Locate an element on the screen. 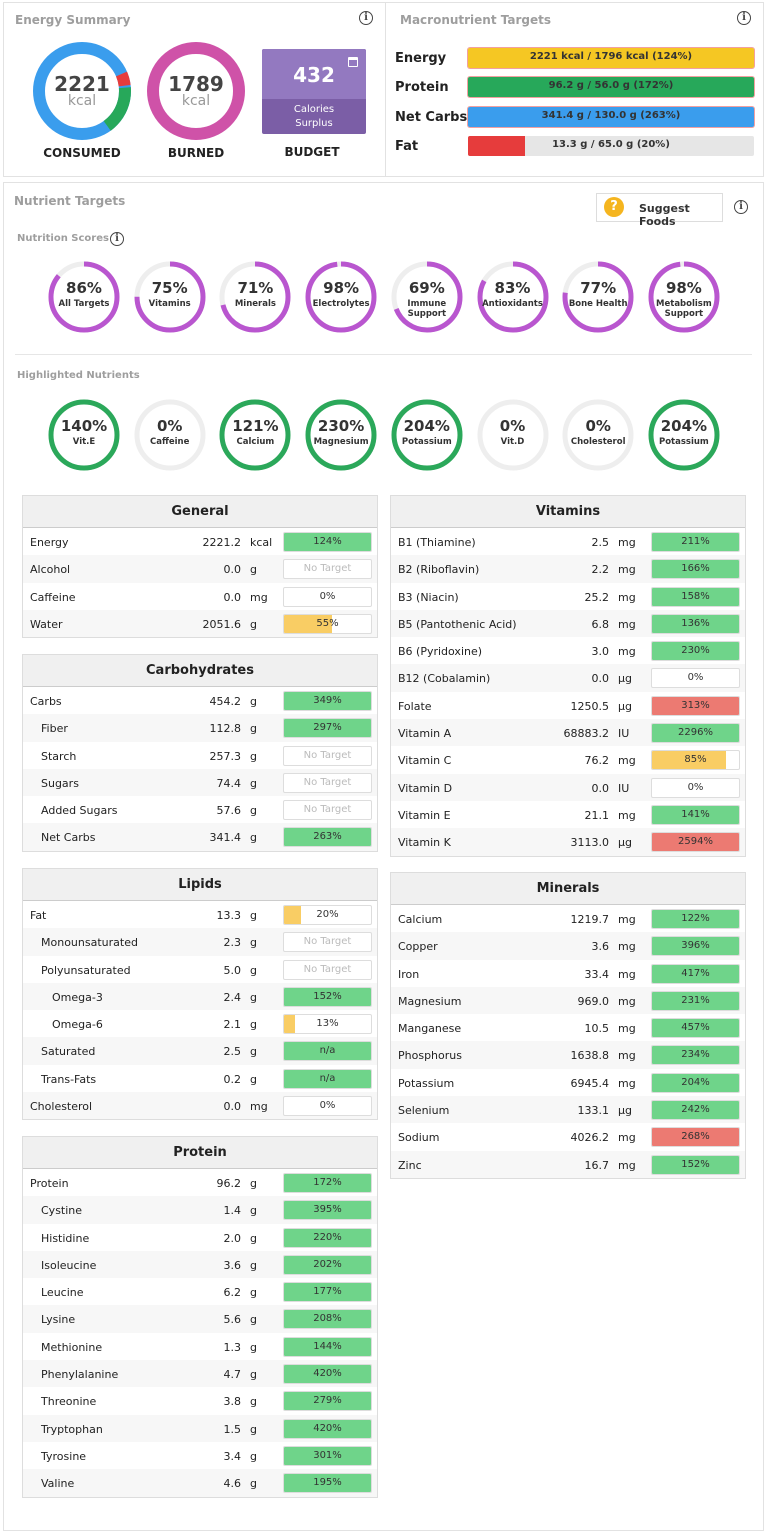 This screenshot has height=1535, width=767. table-row: B3 (Niacin) 25.2 mg 158% is located at coordinates (568, 596).